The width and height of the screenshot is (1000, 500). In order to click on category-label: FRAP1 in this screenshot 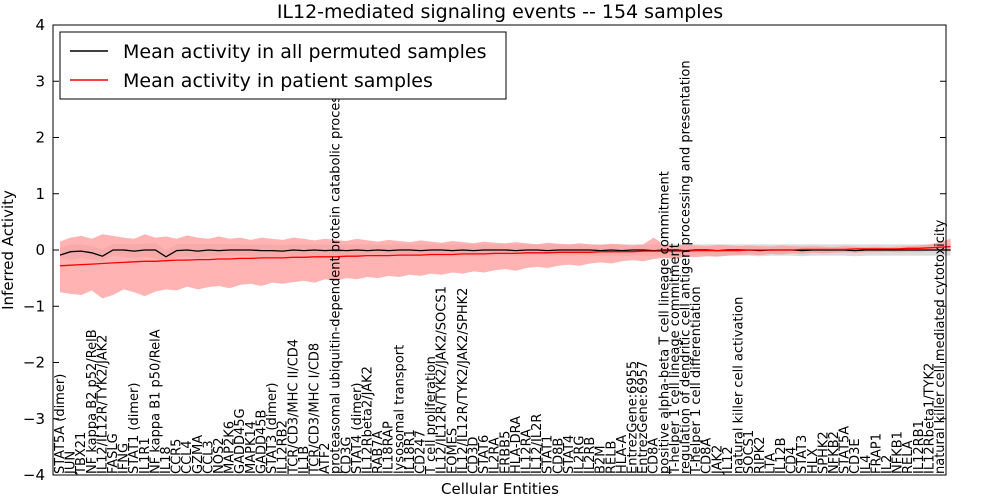, I will do `click(876, 453)`.